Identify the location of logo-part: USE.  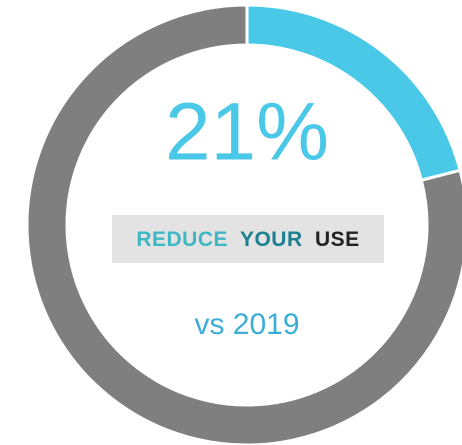
(337, 239).